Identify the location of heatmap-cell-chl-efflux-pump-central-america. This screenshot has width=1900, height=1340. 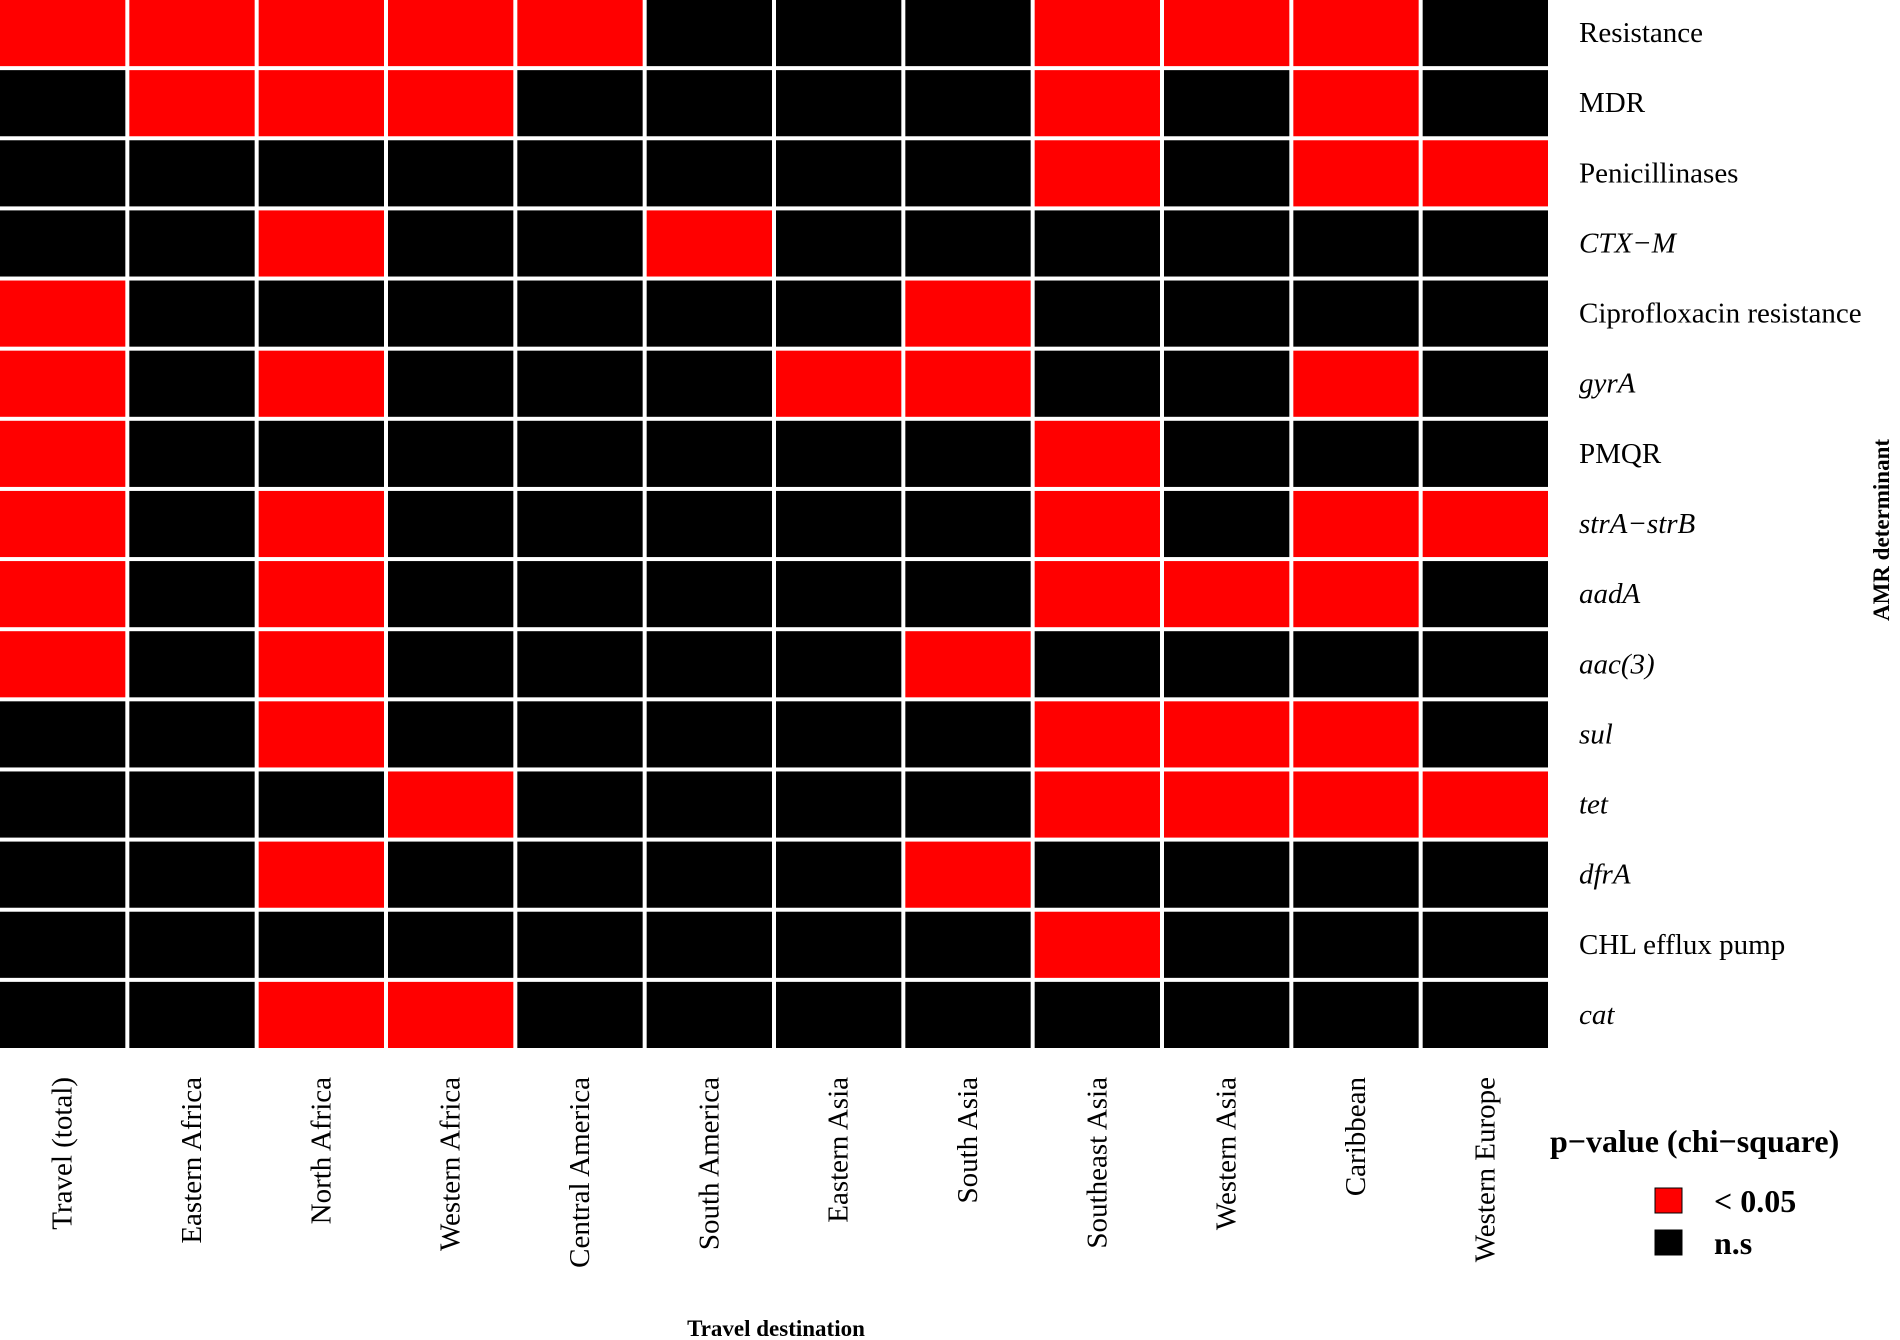
(580, 944).